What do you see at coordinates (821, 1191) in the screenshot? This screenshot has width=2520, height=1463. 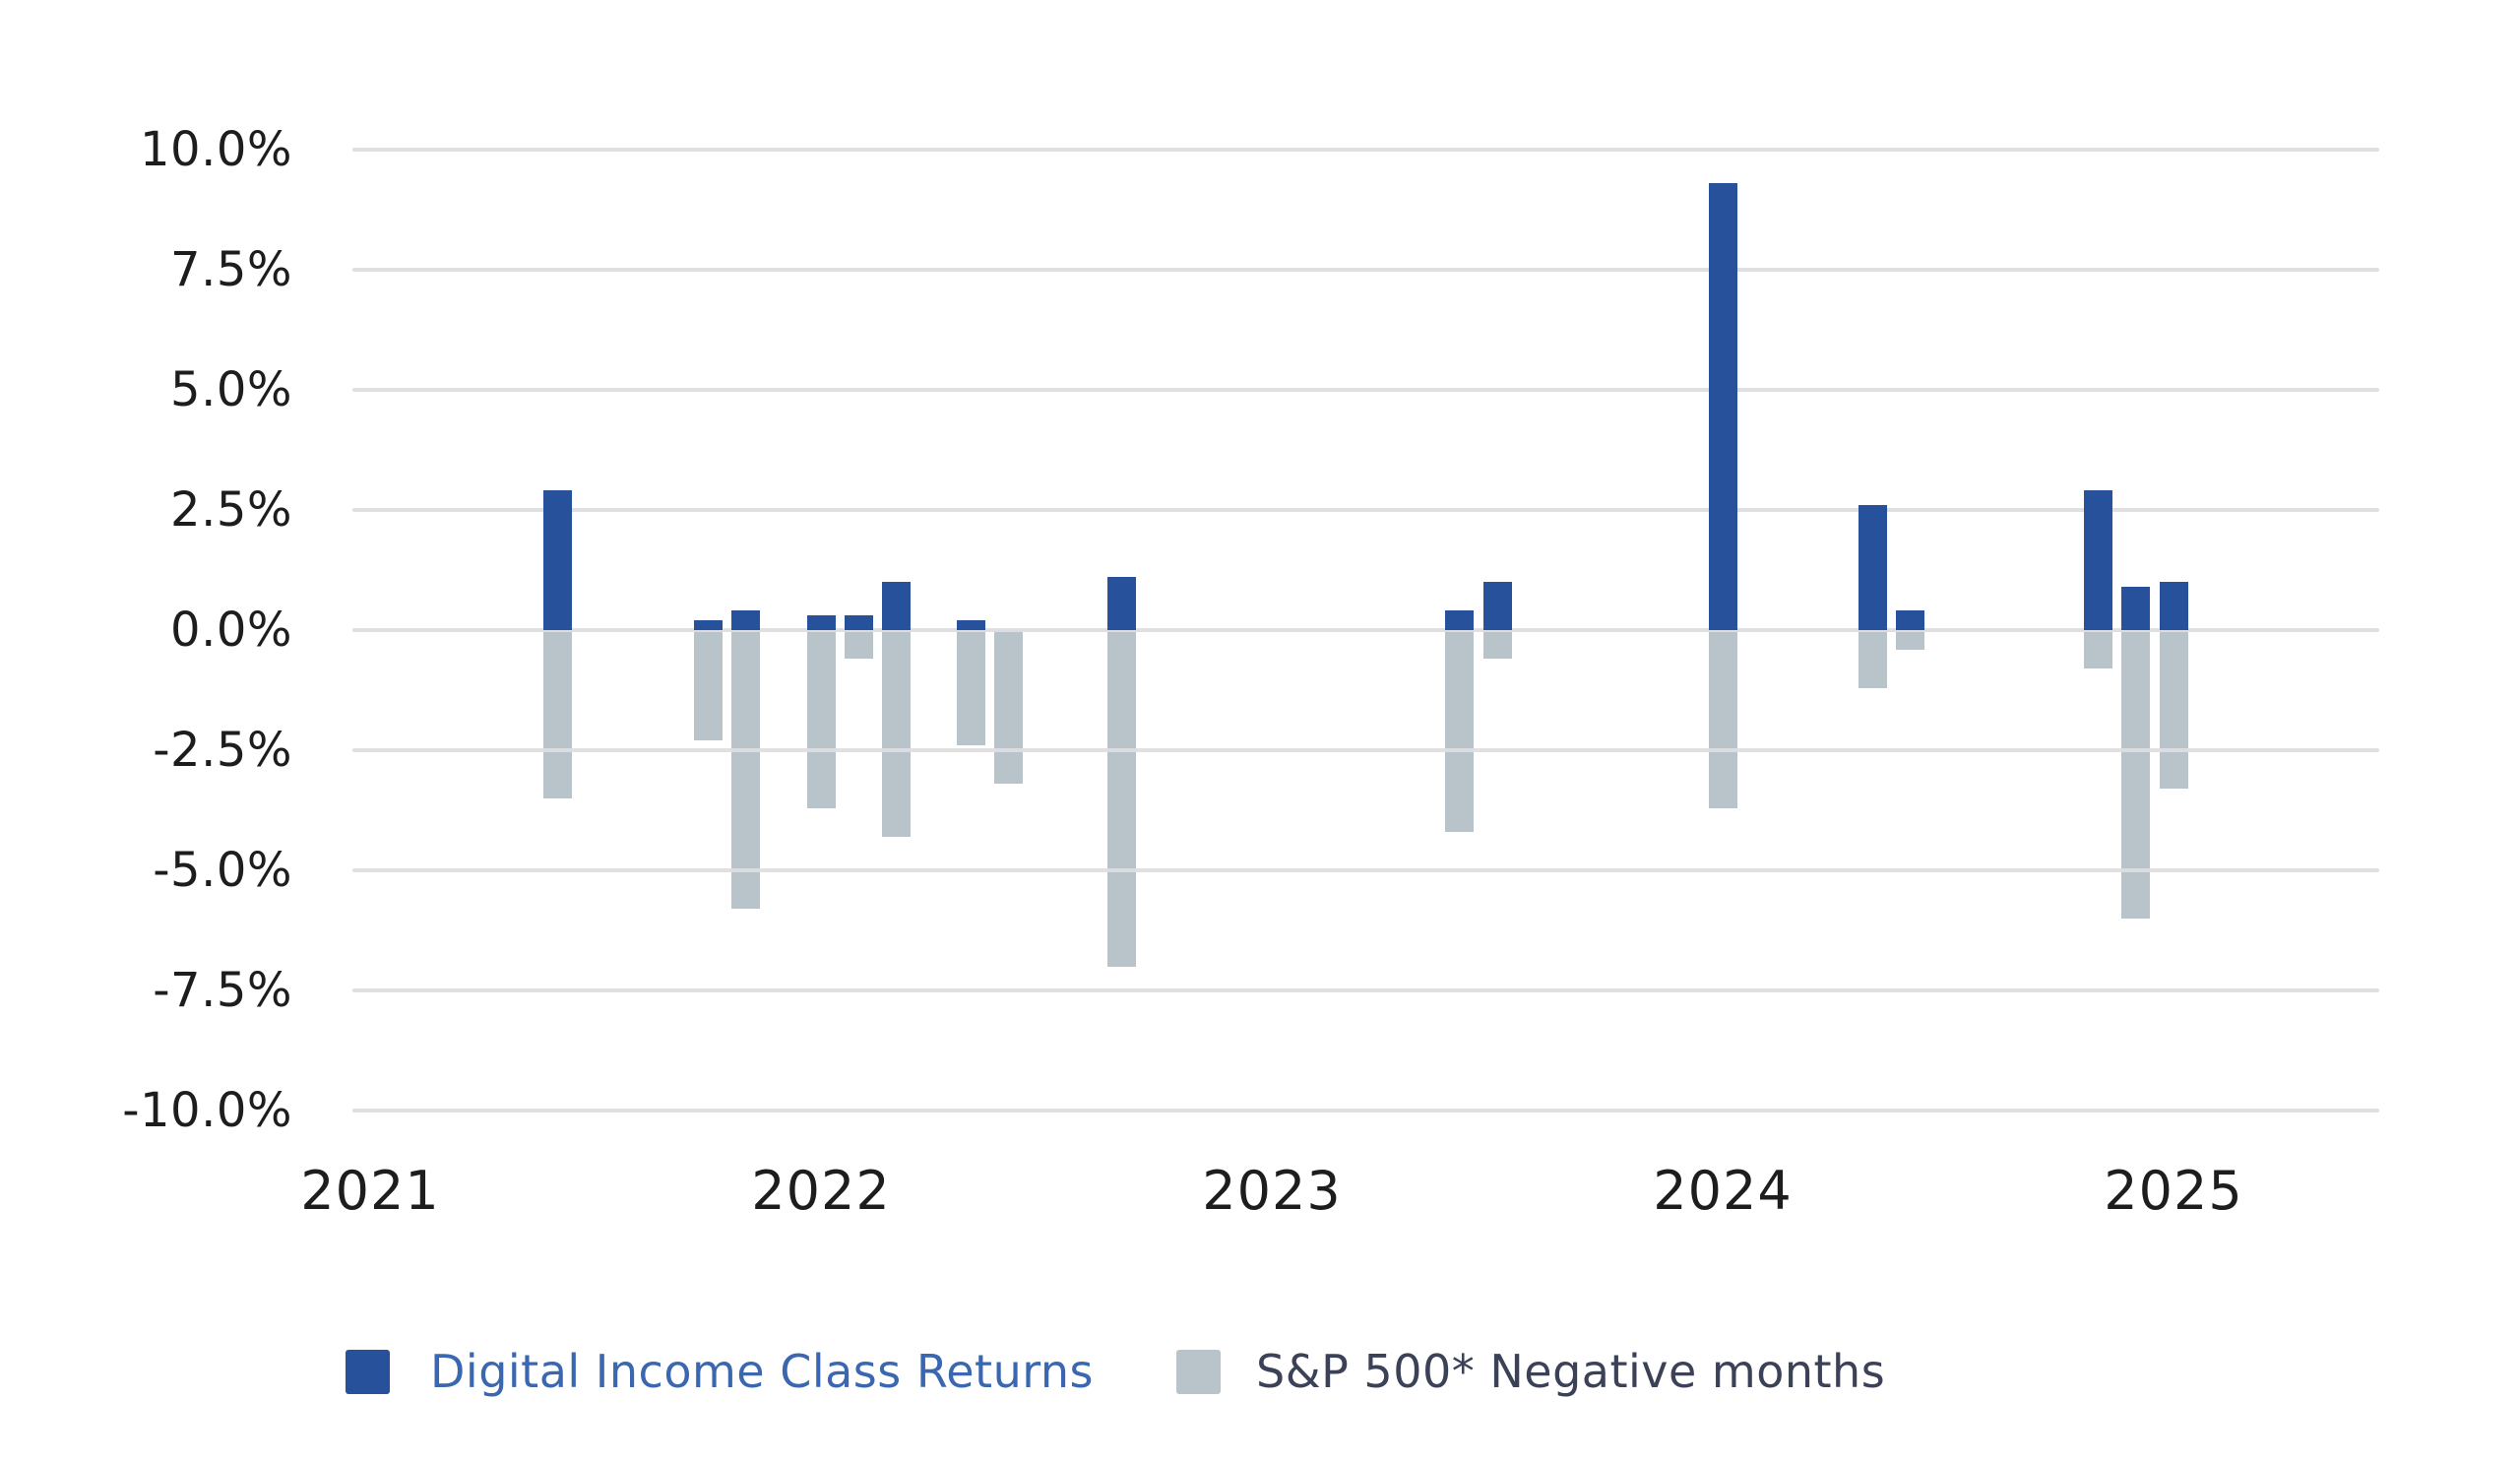 I see `x-axis-year-label-2022: 2022` at bounding box center [821, 1191].